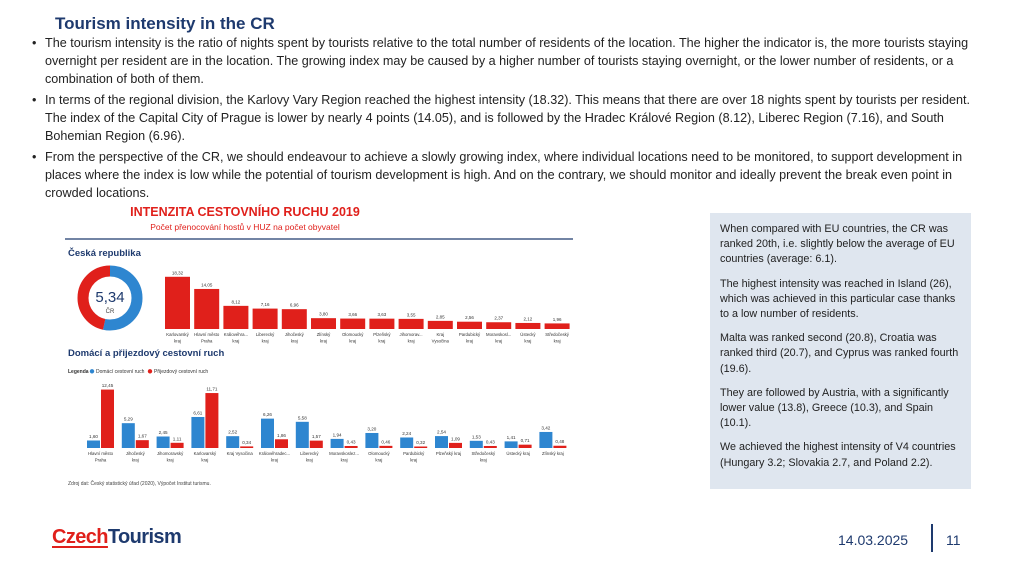  Describe the element at coordinates (105, 253) in the screenshot. I see `section-title-cr: Česká republika` at that location.